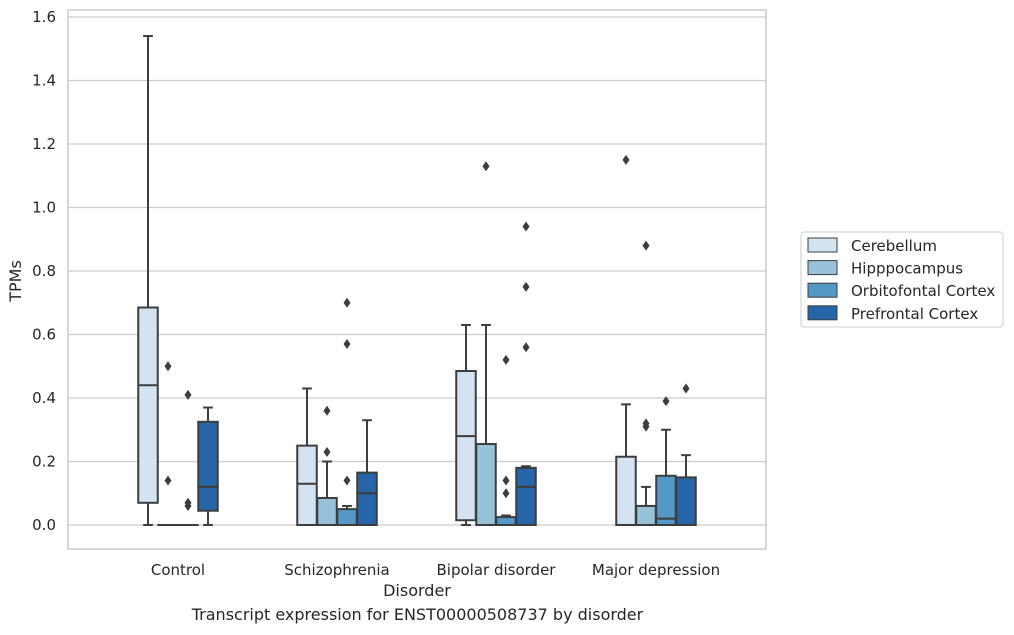  I want to click on y-tick-label: 1.0, so click(44, 208).